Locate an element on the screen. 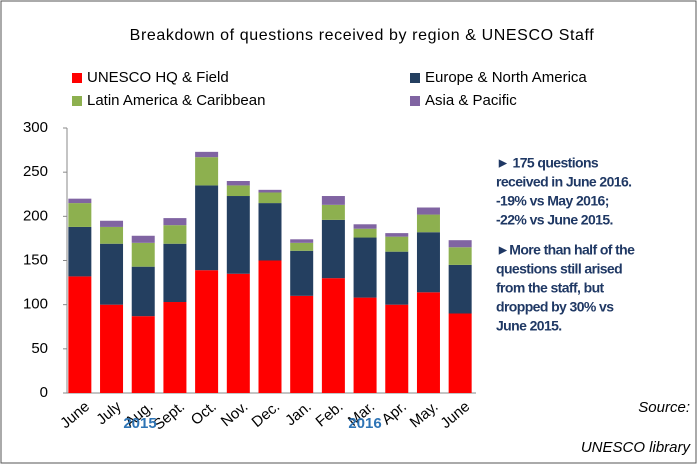  annotation: received in June 2016. is located at coordinates (563, 182).